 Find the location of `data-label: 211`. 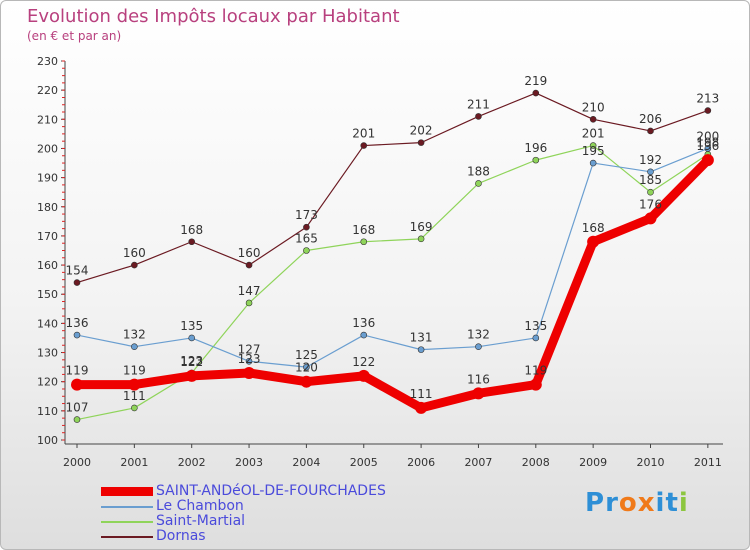

data-label: 211 is located at coordinates (478, 104).